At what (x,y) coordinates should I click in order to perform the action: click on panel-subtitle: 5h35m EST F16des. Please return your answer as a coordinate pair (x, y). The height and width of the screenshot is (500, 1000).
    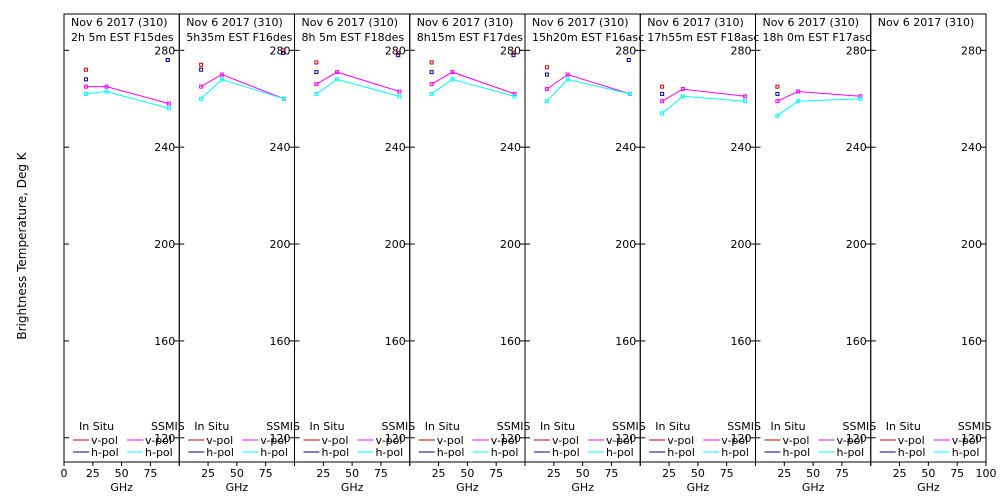
    Looking at the image, I should click on (239, 37).